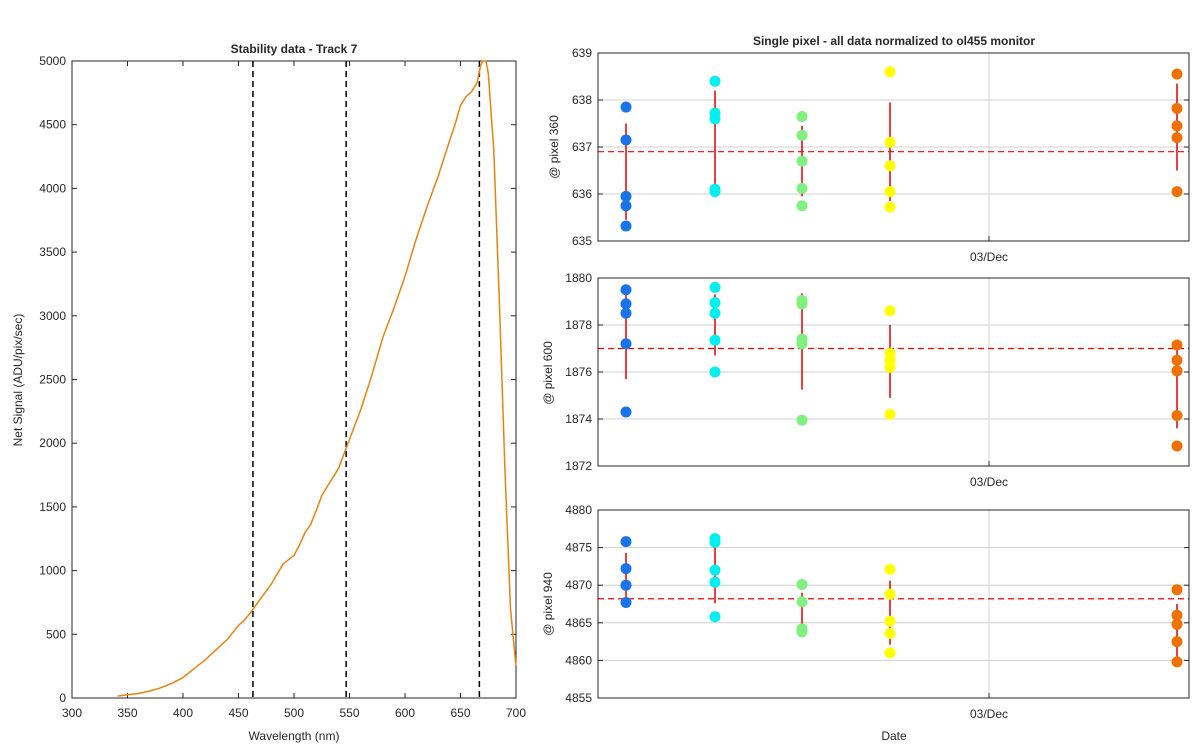  Describe the element at coordinates (578, 510) in the screenshot. I see `y-tick-label: 4880` at that location.